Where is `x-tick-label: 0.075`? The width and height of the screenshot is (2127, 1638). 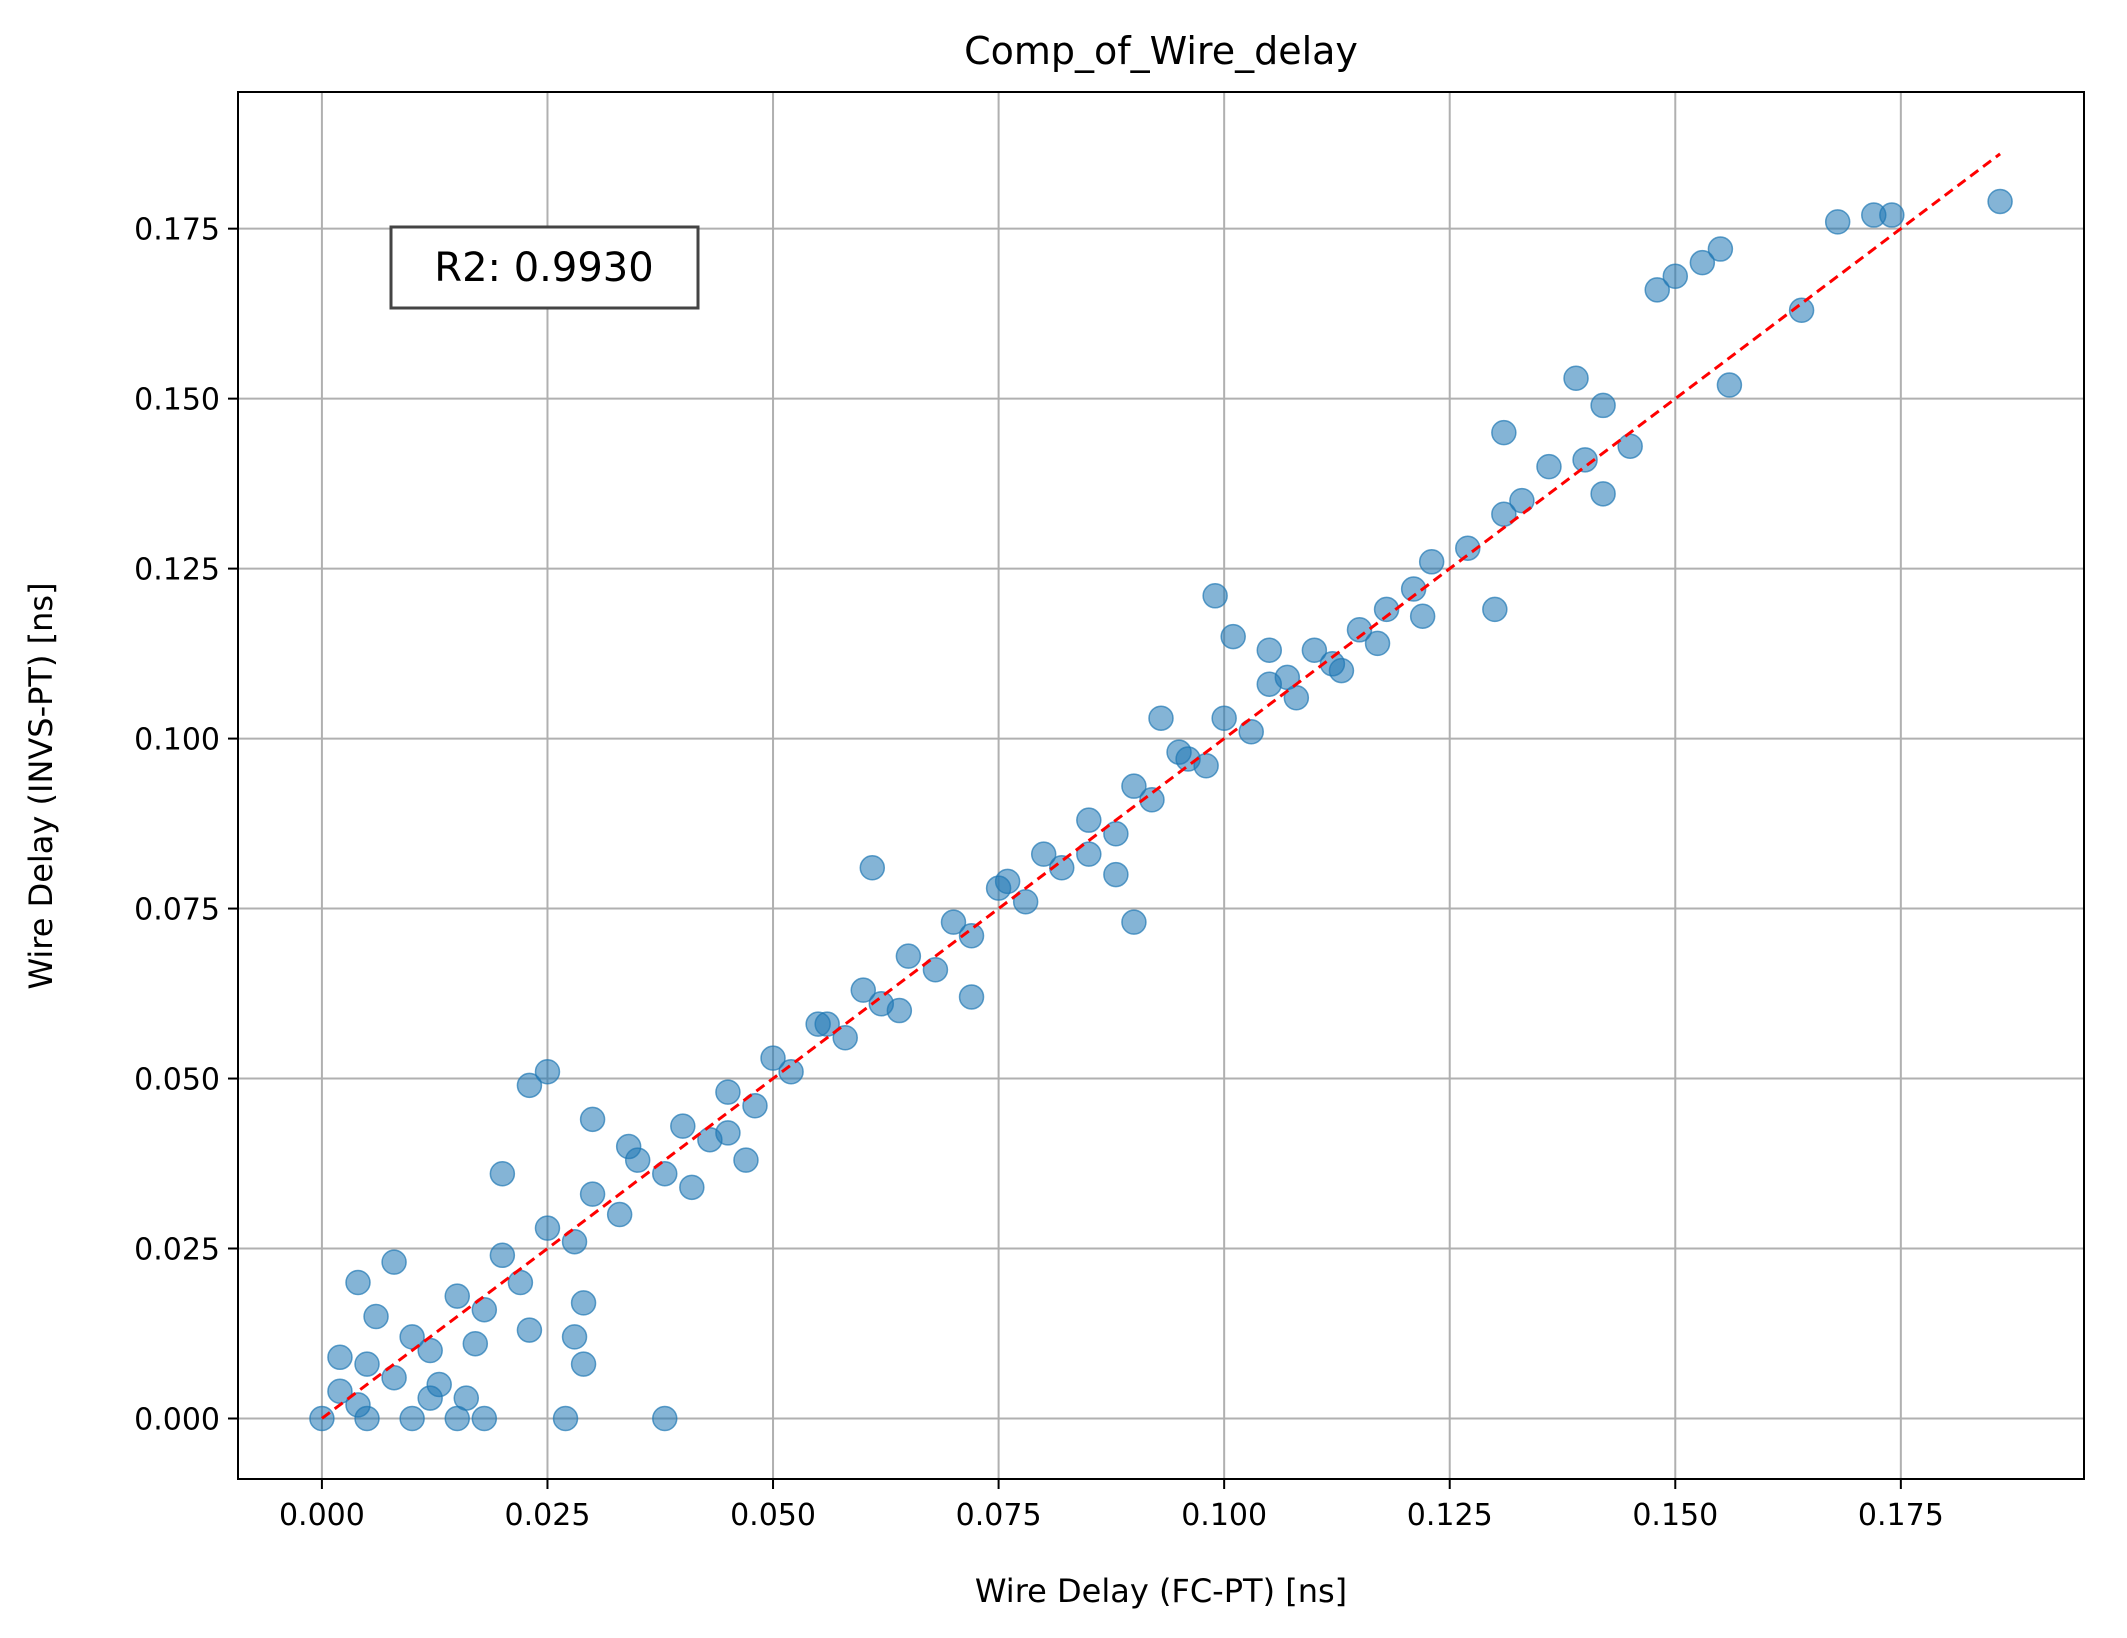 x-tick-label: 0.075 is located at coordinates (999, 1515).